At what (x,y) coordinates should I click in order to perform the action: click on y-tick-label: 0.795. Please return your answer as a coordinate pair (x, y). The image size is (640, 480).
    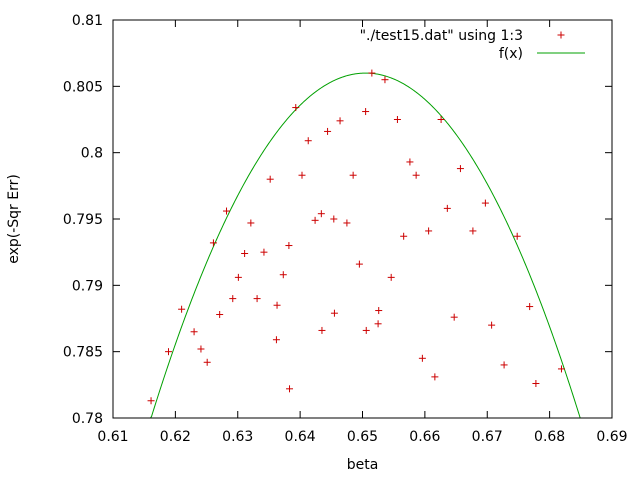
    Looking at the image, I should click on (83, 220).